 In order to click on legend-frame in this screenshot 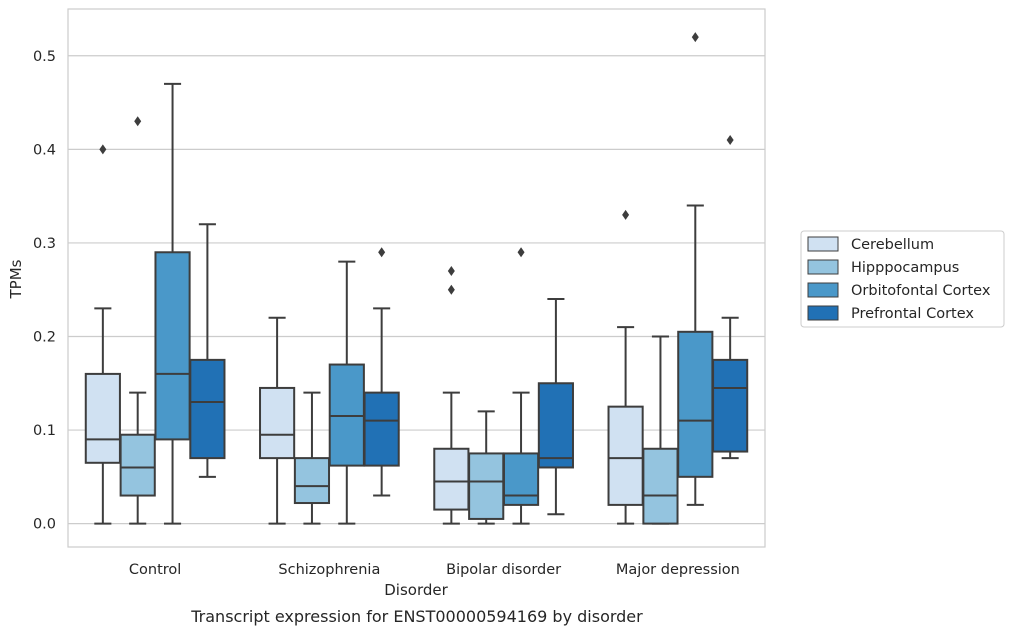, I will do `click(902, 279)`.